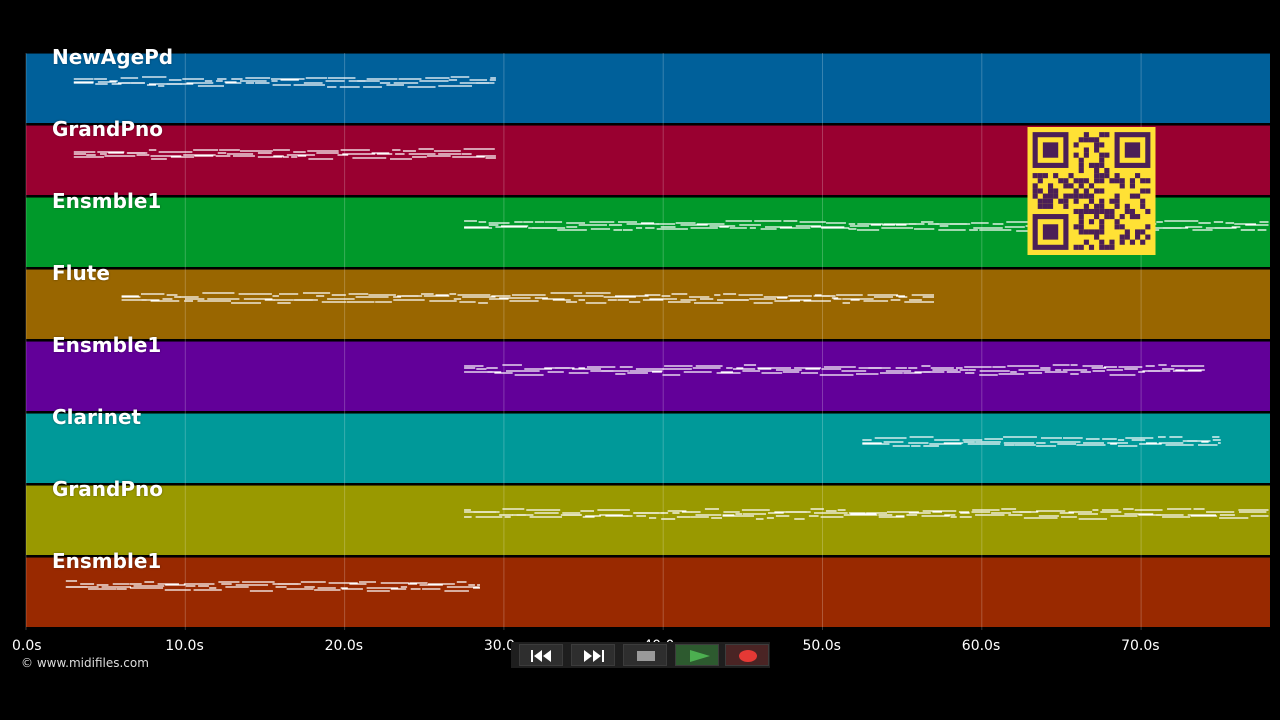  What do you see at coordinates (981, 646) in the screenshot?
I see `time-tick-label: 60.0s` at bounding box center [981, 646].